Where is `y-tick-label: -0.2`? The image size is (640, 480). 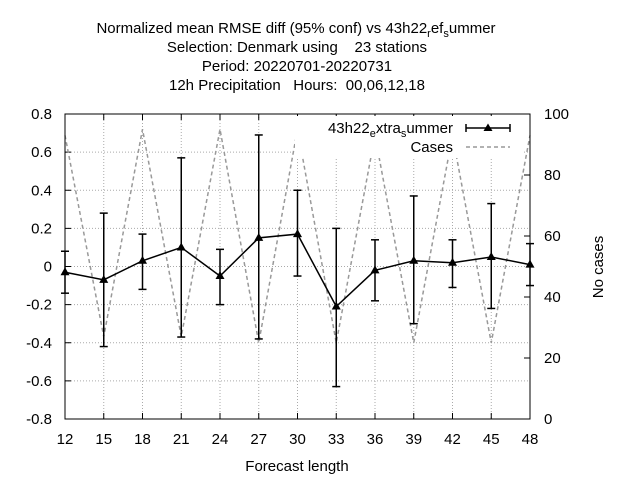
y-tick-label: -0.2 is located at coordinates (39, 305).